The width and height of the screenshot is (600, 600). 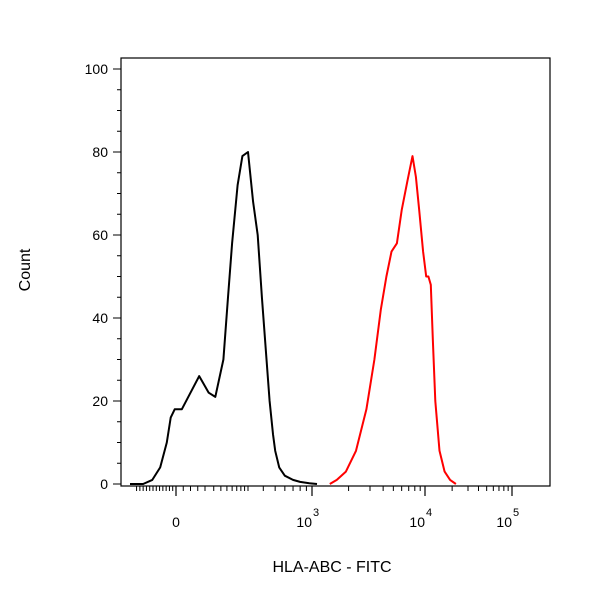 What do you see at coordinates (103, 276) in the screenshot?
I see `y-axis: 0 20 40 60 80 100` at bounding box center [103, 276].